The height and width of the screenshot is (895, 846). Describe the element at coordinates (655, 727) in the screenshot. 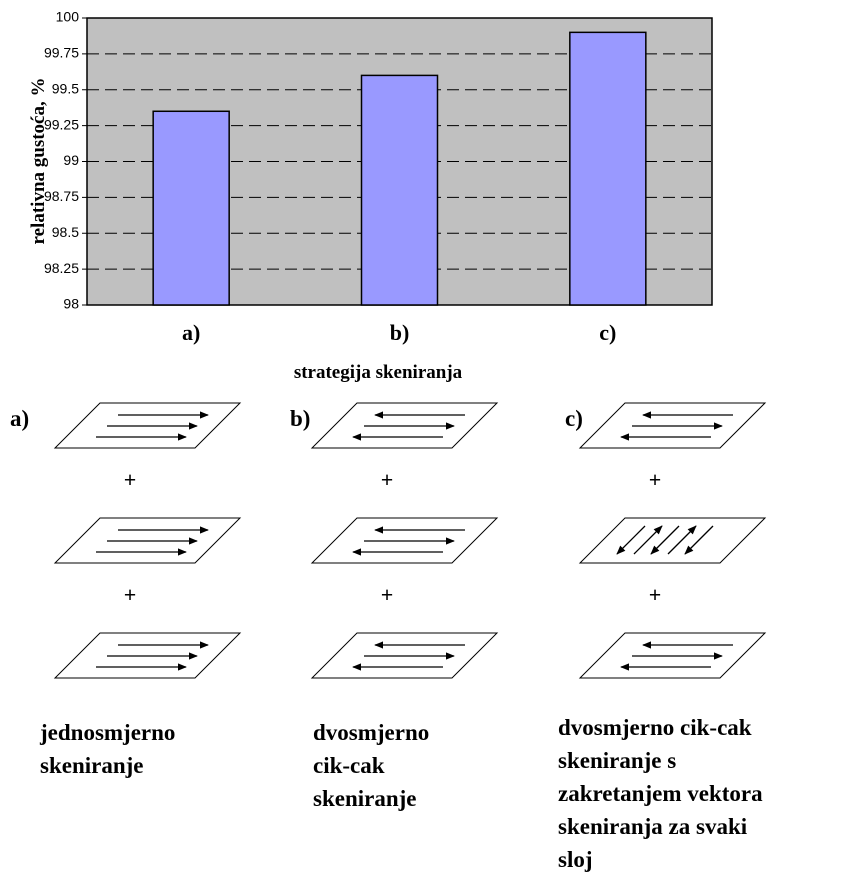

I see `diagram-caption: dvosmjerno cik-cak` at that location.